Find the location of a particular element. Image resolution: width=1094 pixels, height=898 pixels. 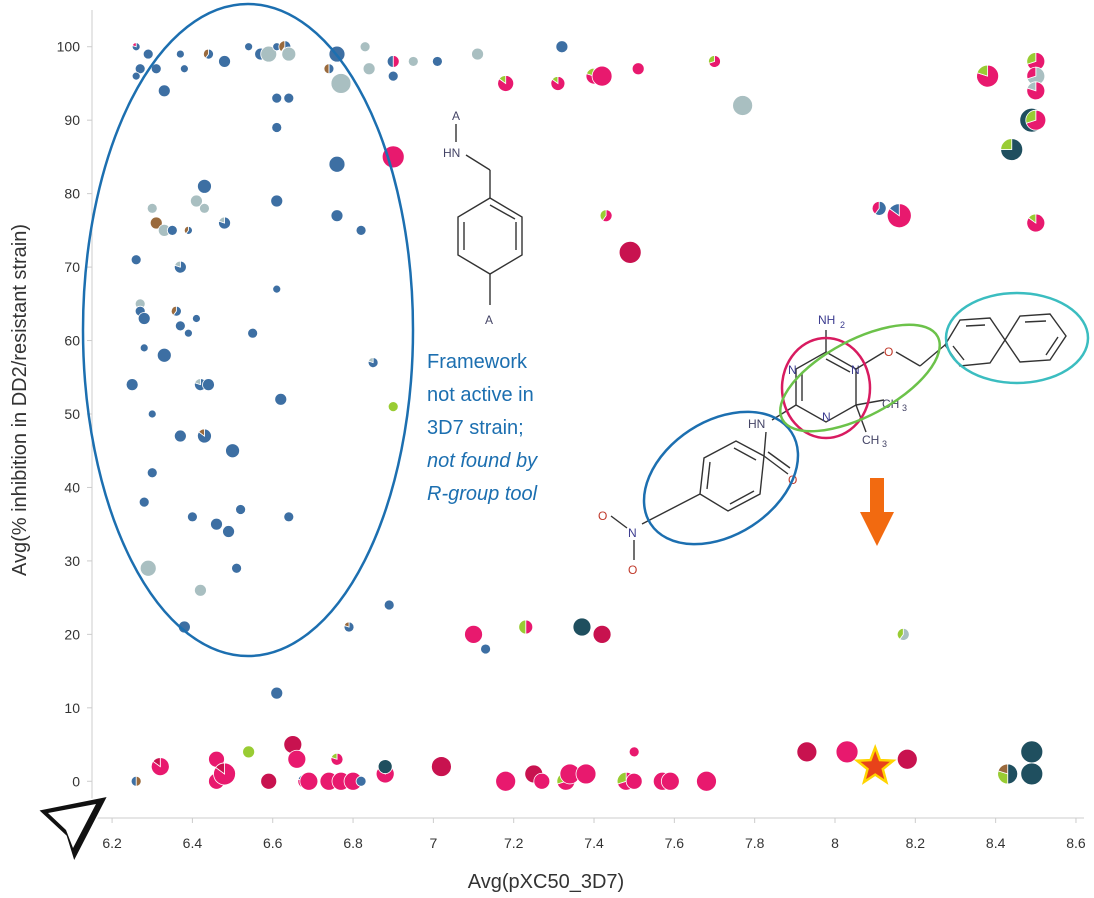

x-tick-label: 8 is located at coordinates (835, 843).